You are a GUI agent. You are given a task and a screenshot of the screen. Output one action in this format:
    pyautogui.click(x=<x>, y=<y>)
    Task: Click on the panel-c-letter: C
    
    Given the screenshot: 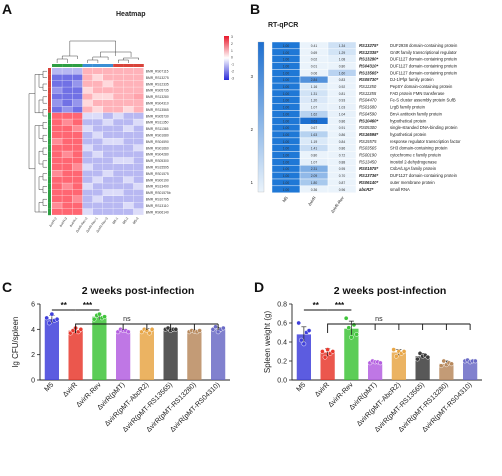 What is the action you would take?
    pyautogui.click(x=7, y=287)
    